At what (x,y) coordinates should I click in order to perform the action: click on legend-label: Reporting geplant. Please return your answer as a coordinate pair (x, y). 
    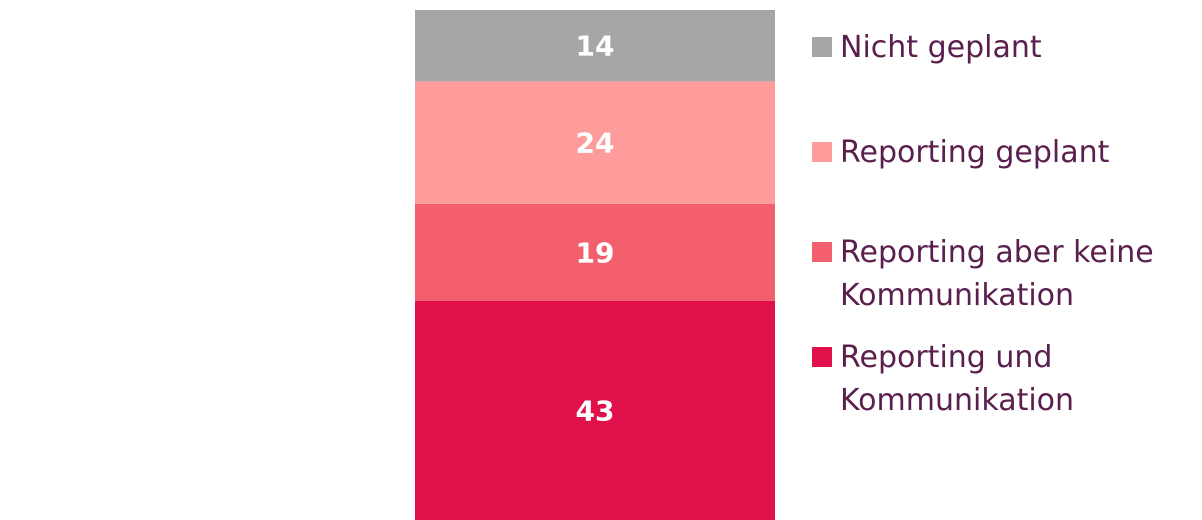
    Looking at the image, I should click on (975, 152).